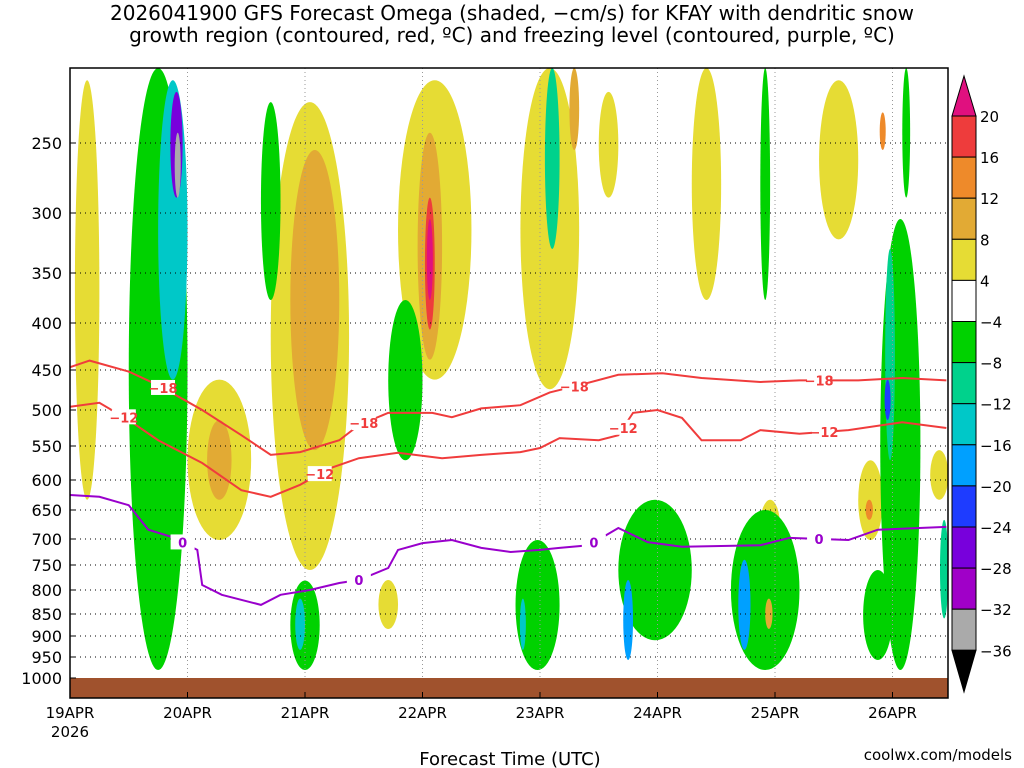 Image resolution: width=1024 pixels, height=768 pixels. Describe the element at coordinates (46, 273) in the screenshot. I see `y-tick-label: 350` at that location.